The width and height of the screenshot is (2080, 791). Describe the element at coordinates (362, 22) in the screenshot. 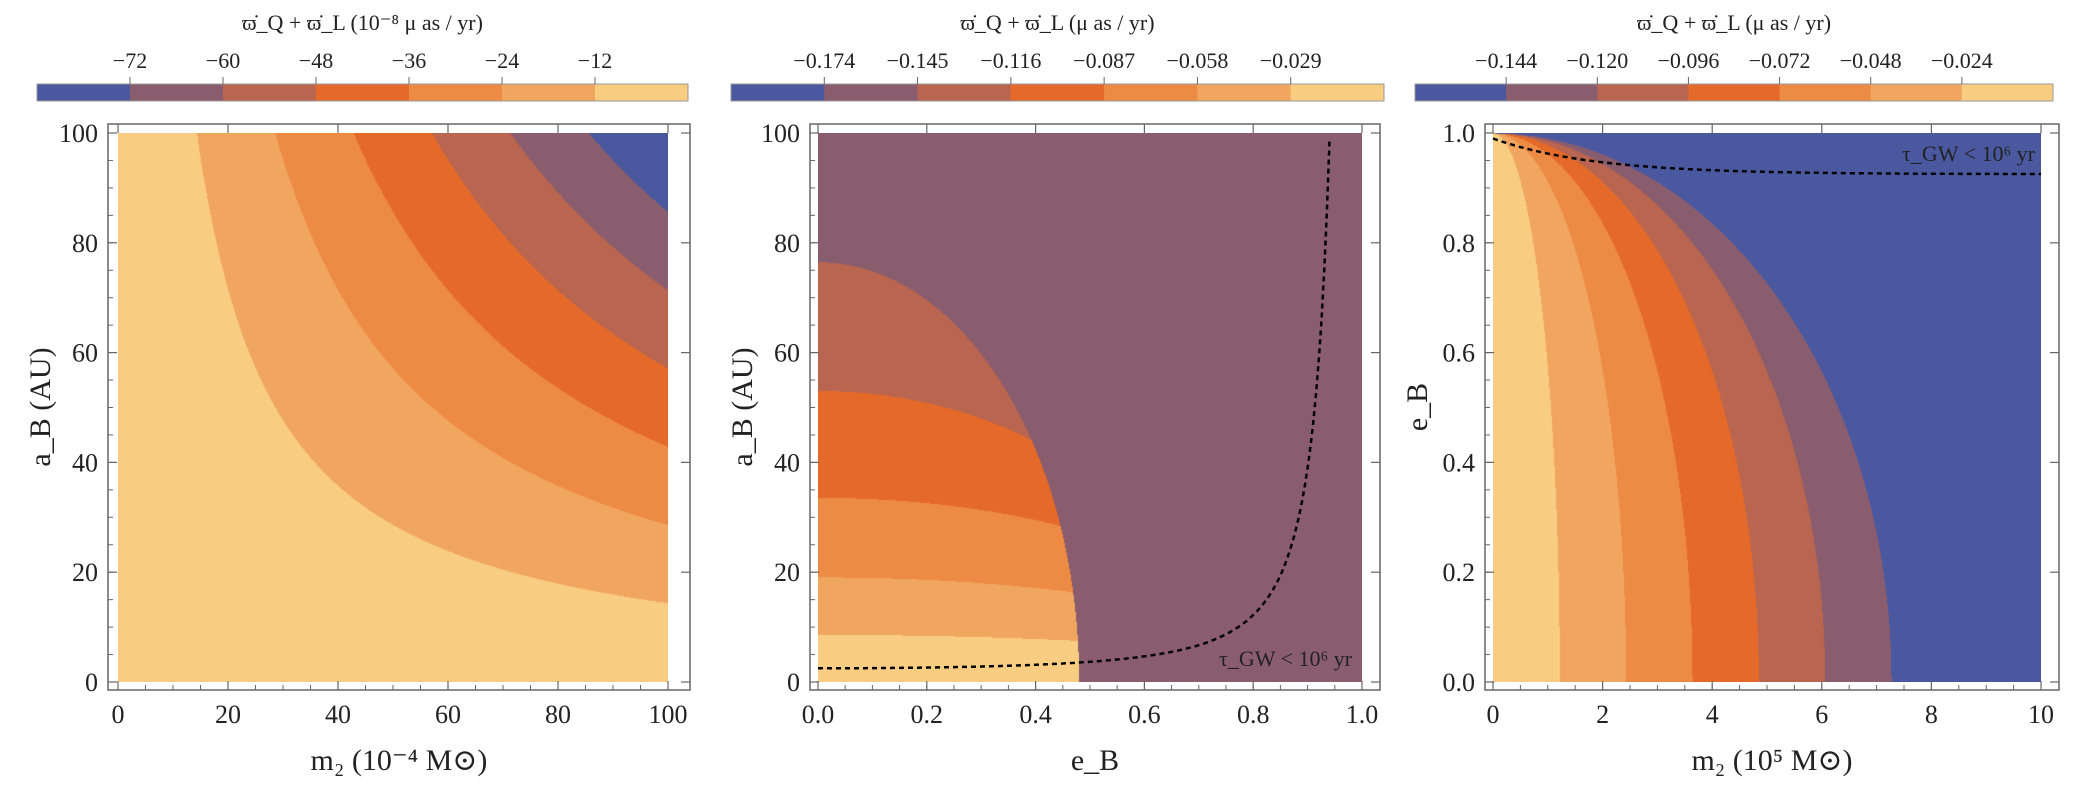

I see `colorbar-title: ϖ̇_Q + ϖ̇_L (10⁻⁸ μ as / yr)` at that location.